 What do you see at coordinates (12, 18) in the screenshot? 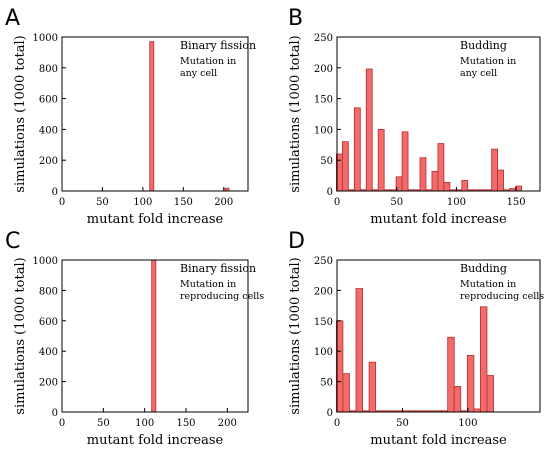
I see `panel-label: A` at bounding box center [12, 18].